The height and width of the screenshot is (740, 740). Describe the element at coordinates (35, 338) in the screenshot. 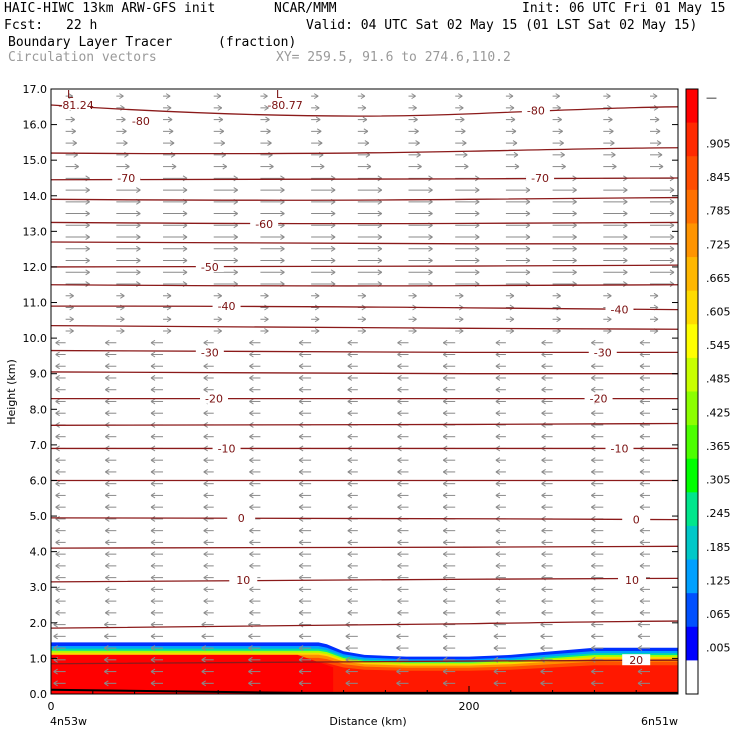

I see `y-tick-label: 10.0` at that location.